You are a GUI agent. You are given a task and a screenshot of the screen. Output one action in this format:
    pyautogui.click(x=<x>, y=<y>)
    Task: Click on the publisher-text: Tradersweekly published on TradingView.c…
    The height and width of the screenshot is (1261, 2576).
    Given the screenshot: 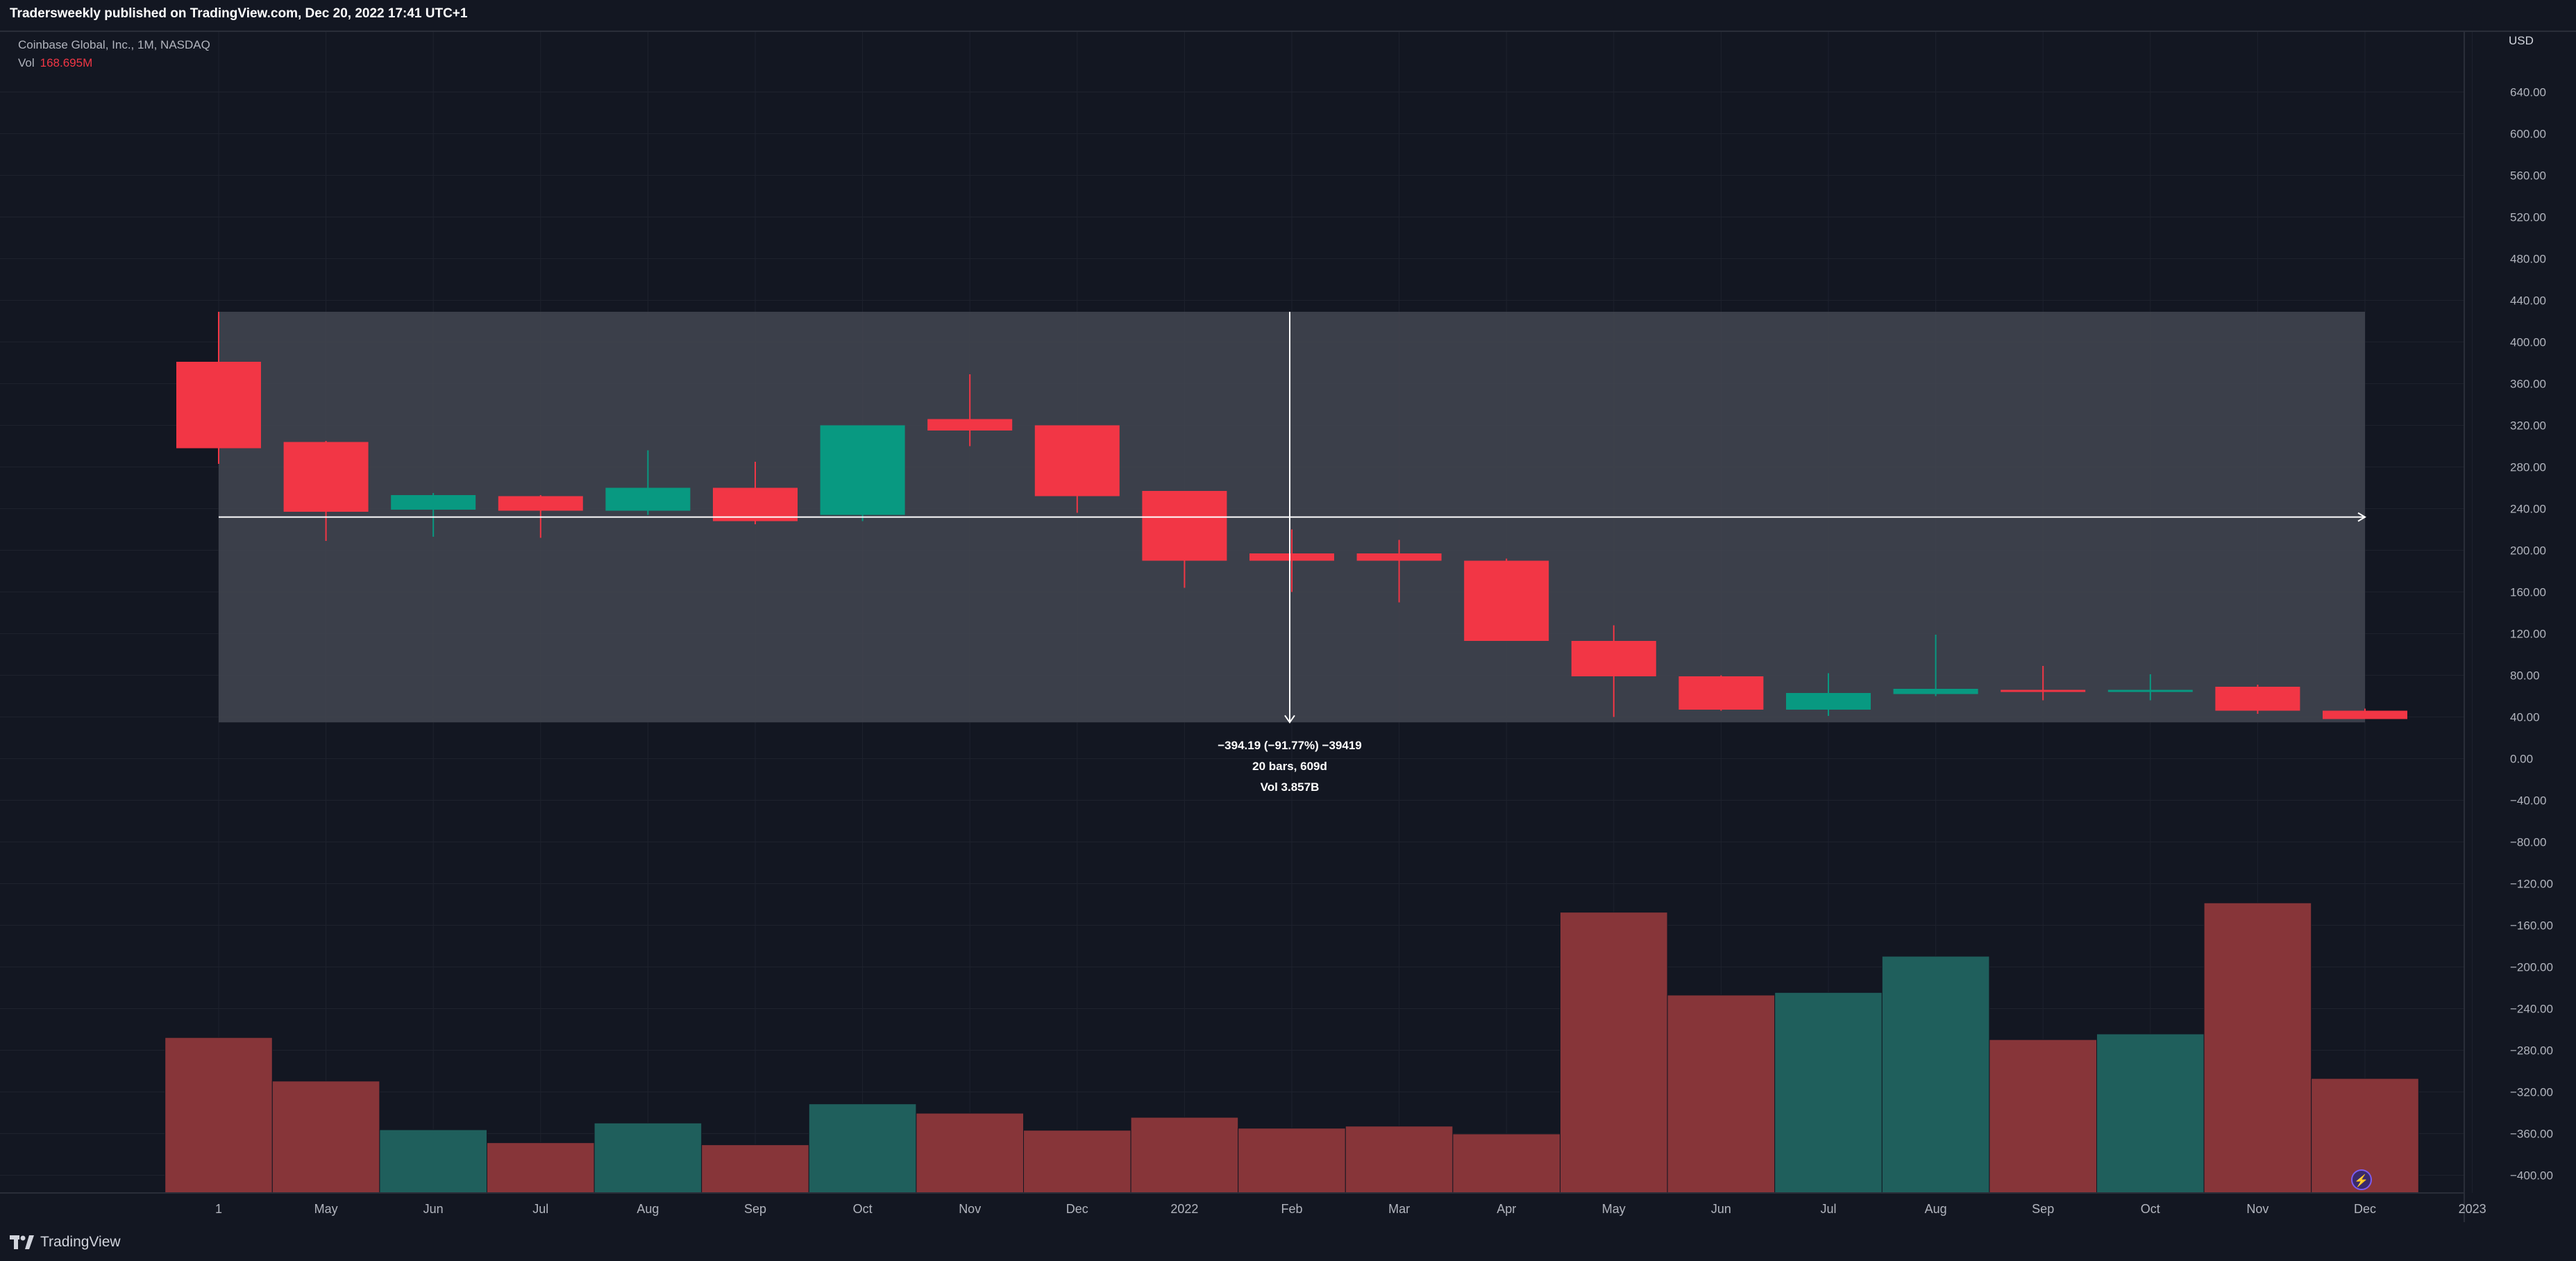 What is the action you would take?
    pyautogui.click(x=239, y=13)
    